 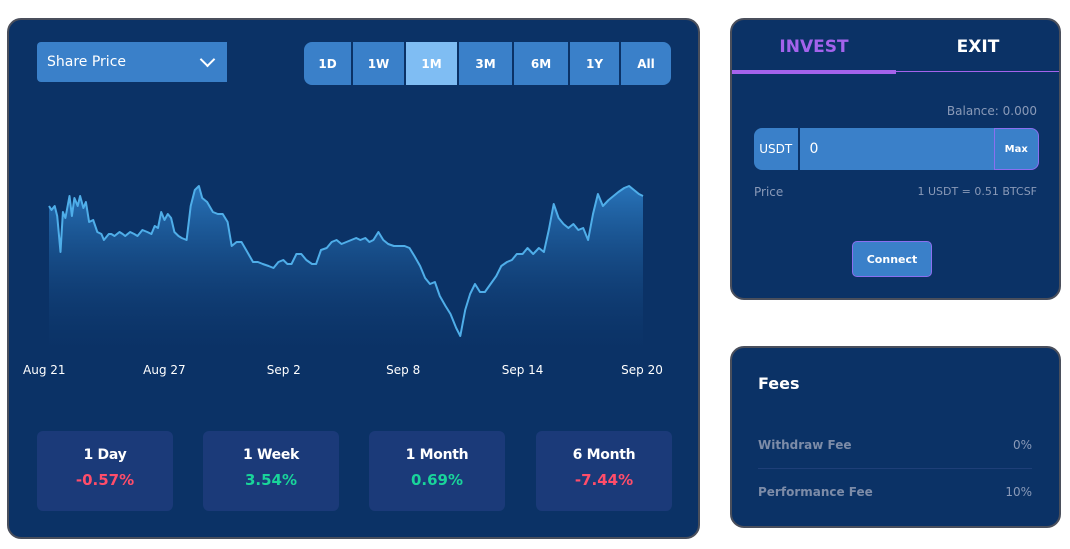 I want to click on fee-value: 10%, so click(x=1018, y=492).